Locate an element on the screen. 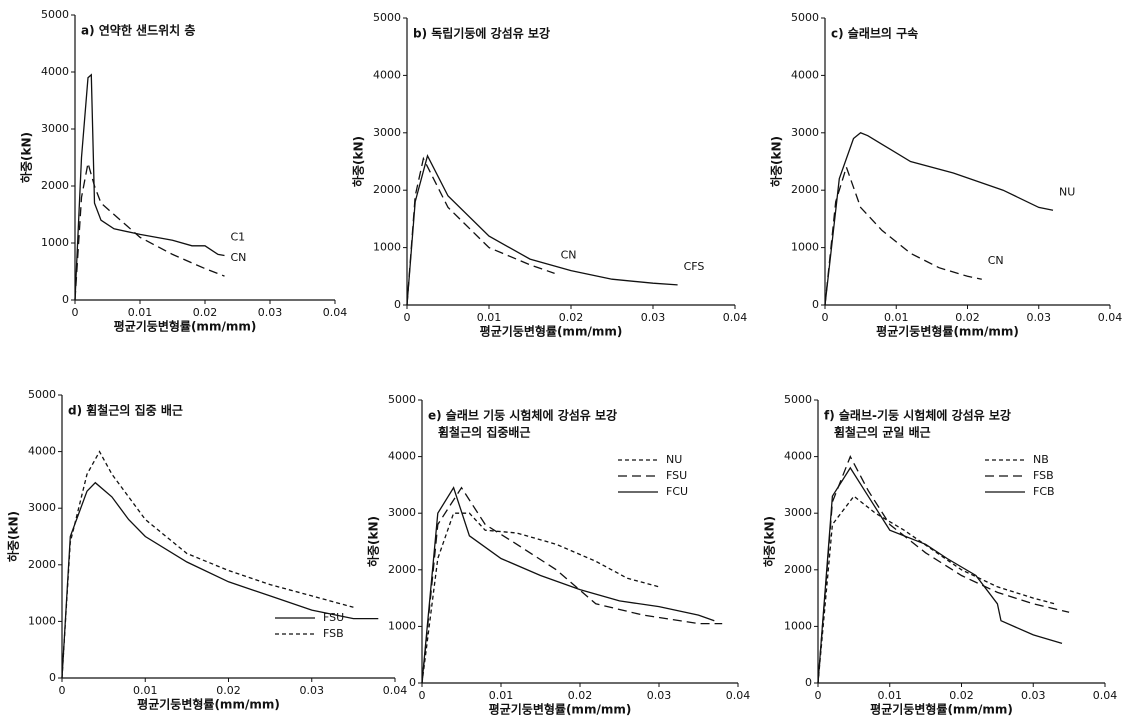 Image resolution: width=1143 pixels, height=722 pixels. chart-title: e) 슬래브 기둥 시험체에 강섬유 보강 is located at coordinates (522, 415).